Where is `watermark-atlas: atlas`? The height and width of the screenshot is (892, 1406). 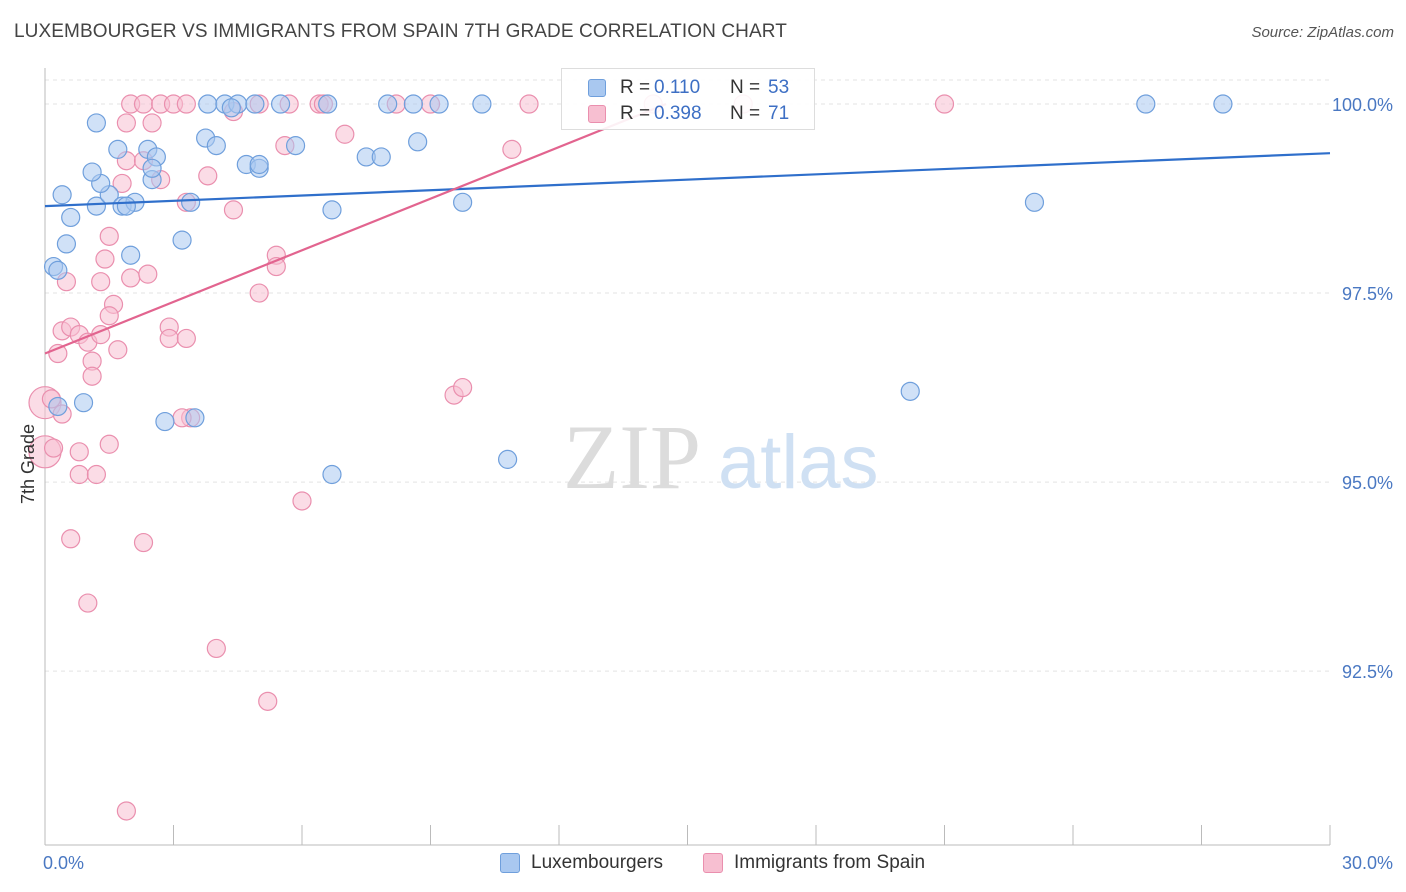
watermark-atlas: atlas is located at coordinates (798, 462).